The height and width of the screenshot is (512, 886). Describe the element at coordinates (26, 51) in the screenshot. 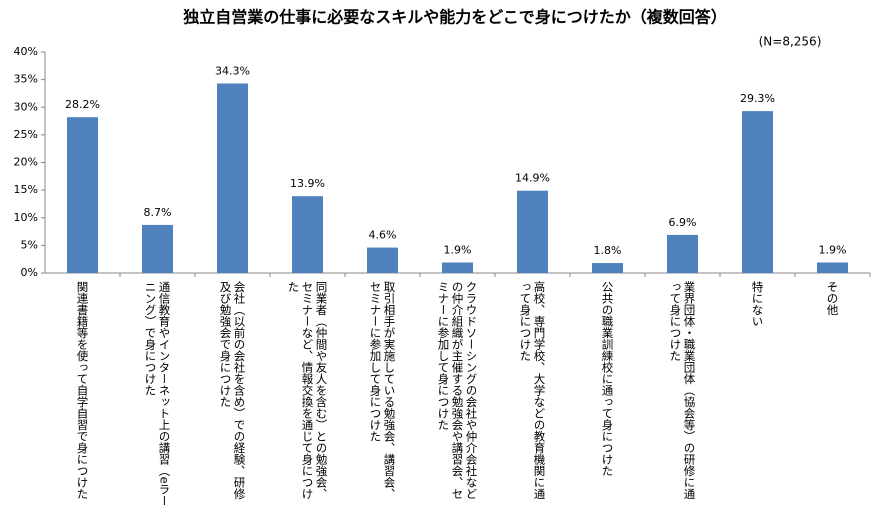

I see `y-tick-label: 40%` at that location.